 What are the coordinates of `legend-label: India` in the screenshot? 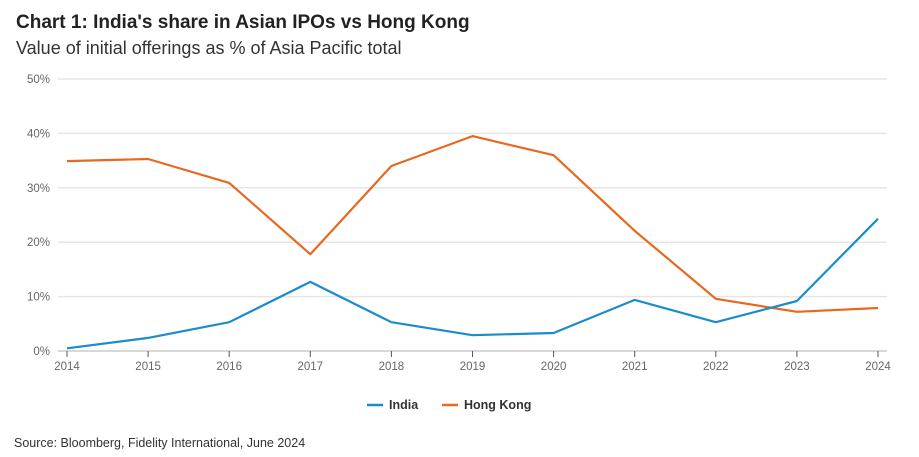 It's located at (404, 405).